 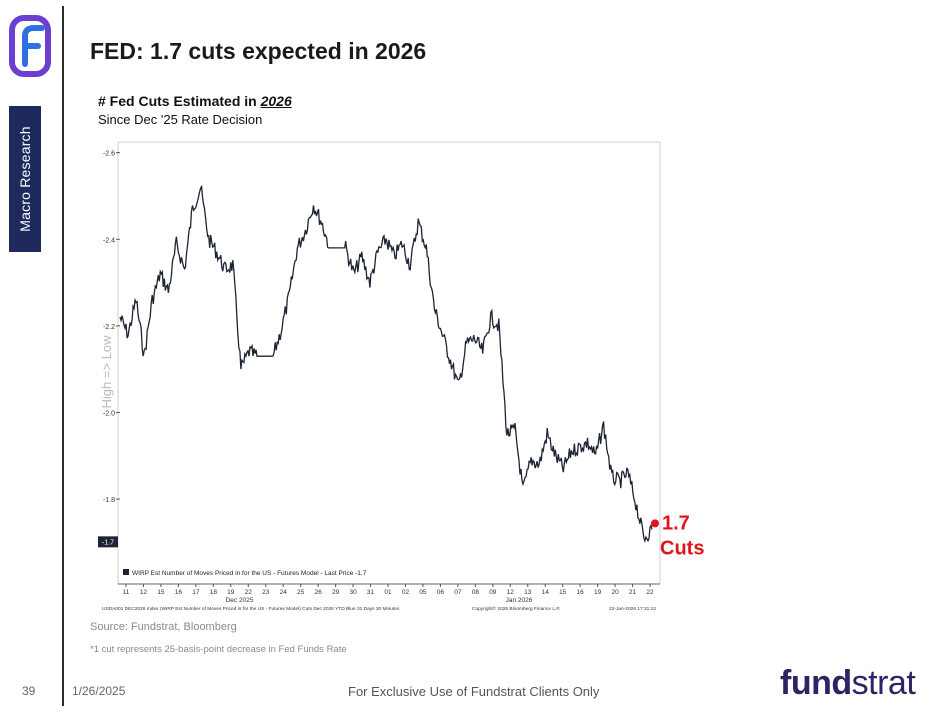 I want to click on annotation-sub: Cuts, so click(x=682, y=548).